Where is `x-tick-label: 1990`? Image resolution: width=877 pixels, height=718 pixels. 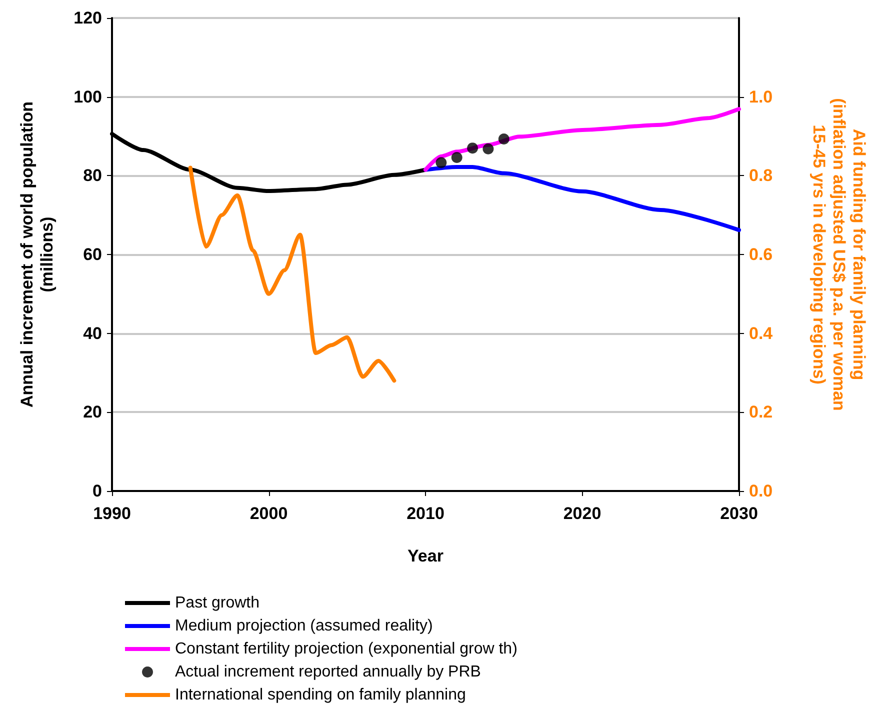
x-tick-label: 1990 is located at coordinates (112, 513).